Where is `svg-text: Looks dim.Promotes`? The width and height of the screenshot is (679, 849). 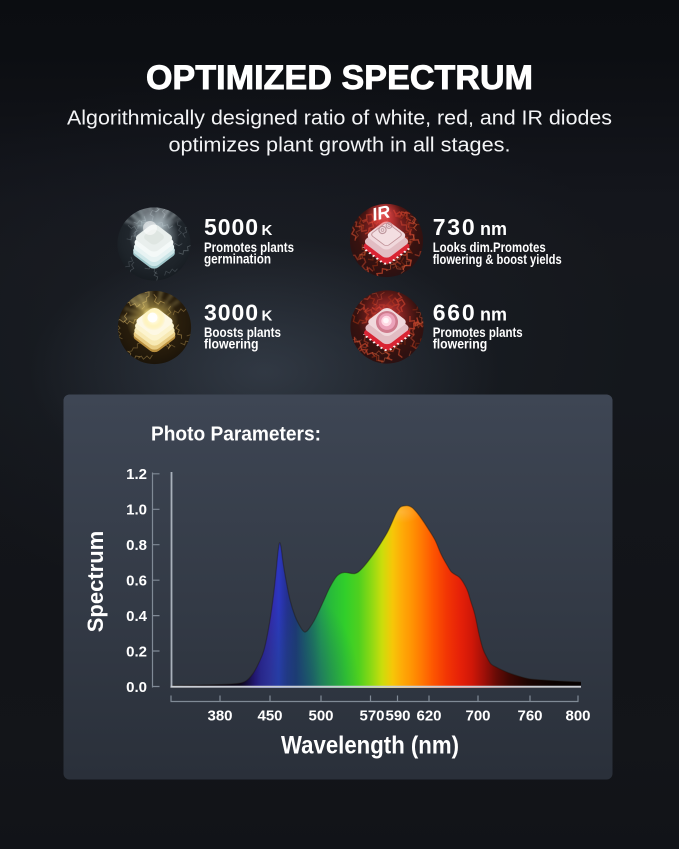 svg-text: Looks dim.Promotes is located at coordinates (489, 247).